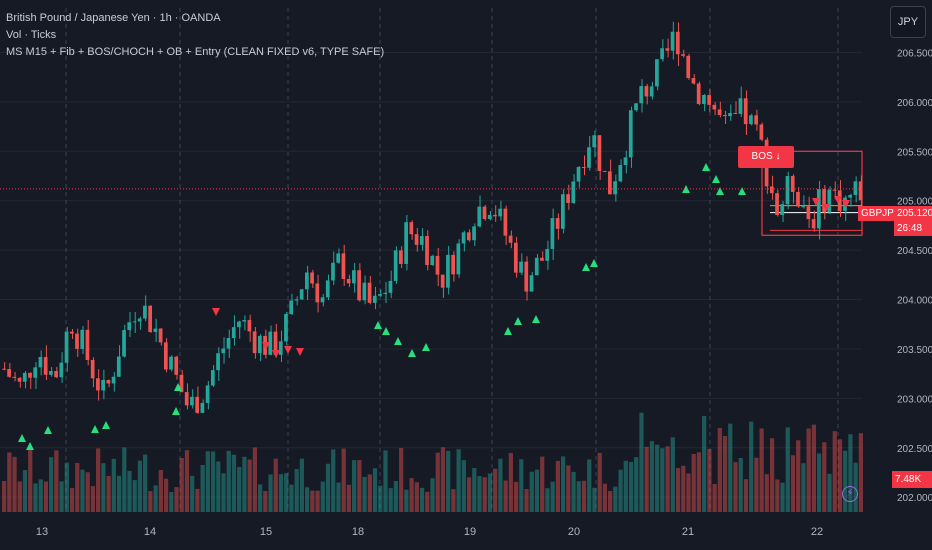 This screenshot has height=550, width=932. I want to click on lightning-icon: ⚡, so click(850, 494).